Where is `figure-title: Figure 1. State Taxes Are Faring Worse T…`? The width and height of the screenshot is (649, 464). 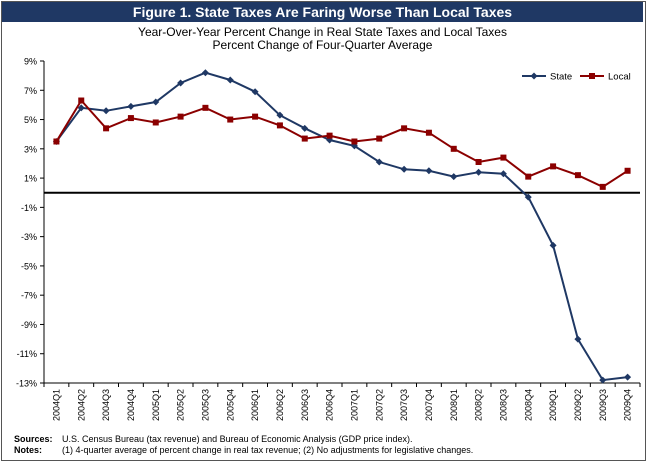
figure-title: Figure 1. State Taxes Are Faring Worse T… is located at coordinates (322, 12).